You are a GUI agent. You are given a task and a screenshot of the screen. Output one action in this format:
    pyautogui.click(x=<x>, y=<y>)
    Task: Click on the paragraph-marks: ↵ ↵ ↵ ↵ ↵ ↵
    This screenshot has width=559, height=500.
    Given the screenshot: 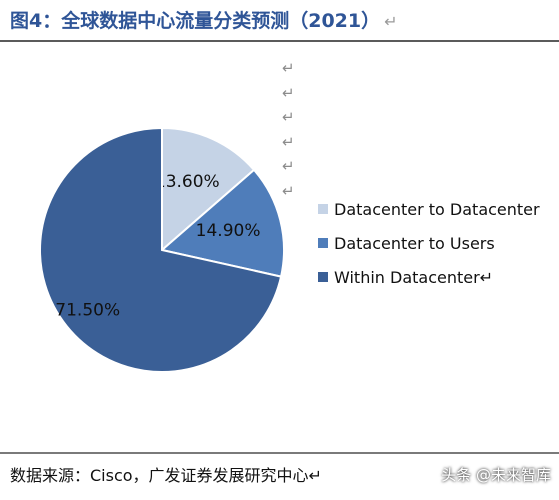 What is the action you would take?
    pyautogui.click(x=291, y=130)
    